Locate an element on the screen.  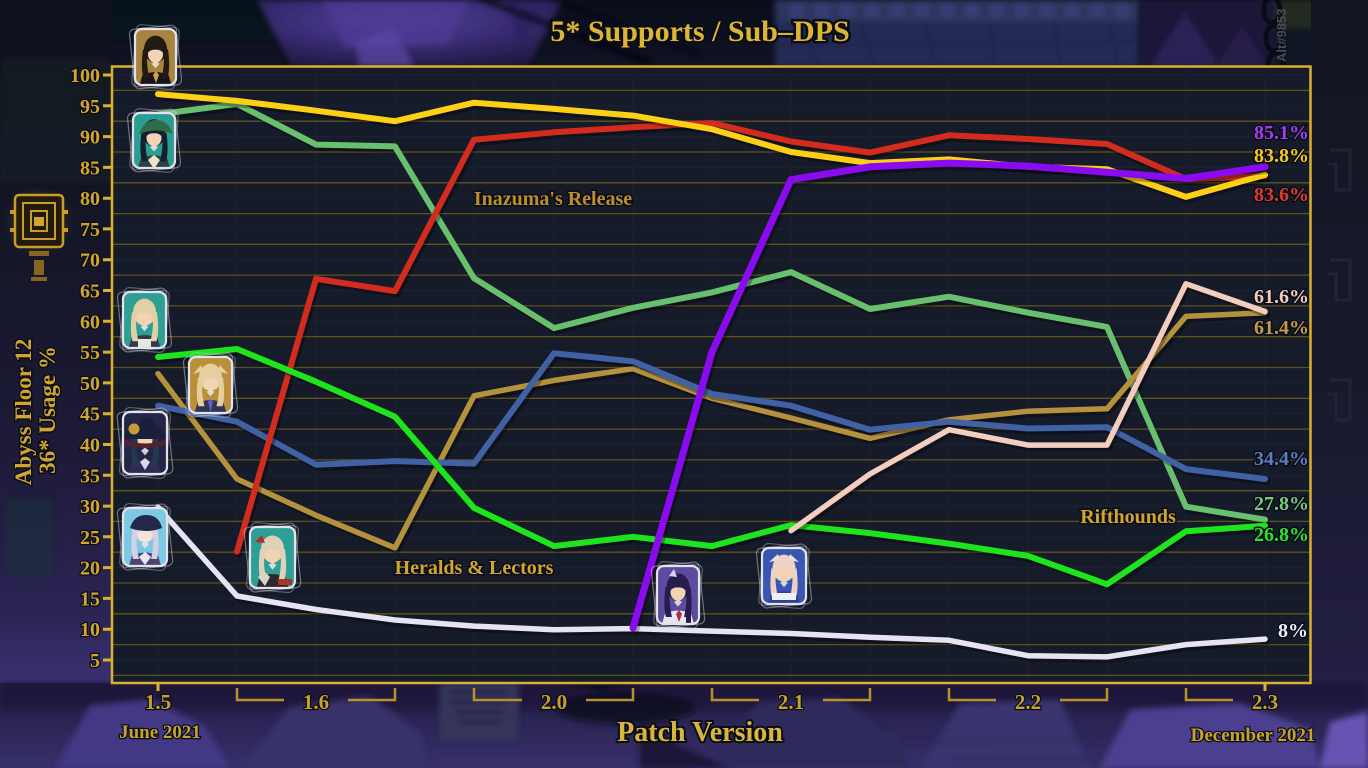
svg-text: 65 is located at coordinates (90, 292).